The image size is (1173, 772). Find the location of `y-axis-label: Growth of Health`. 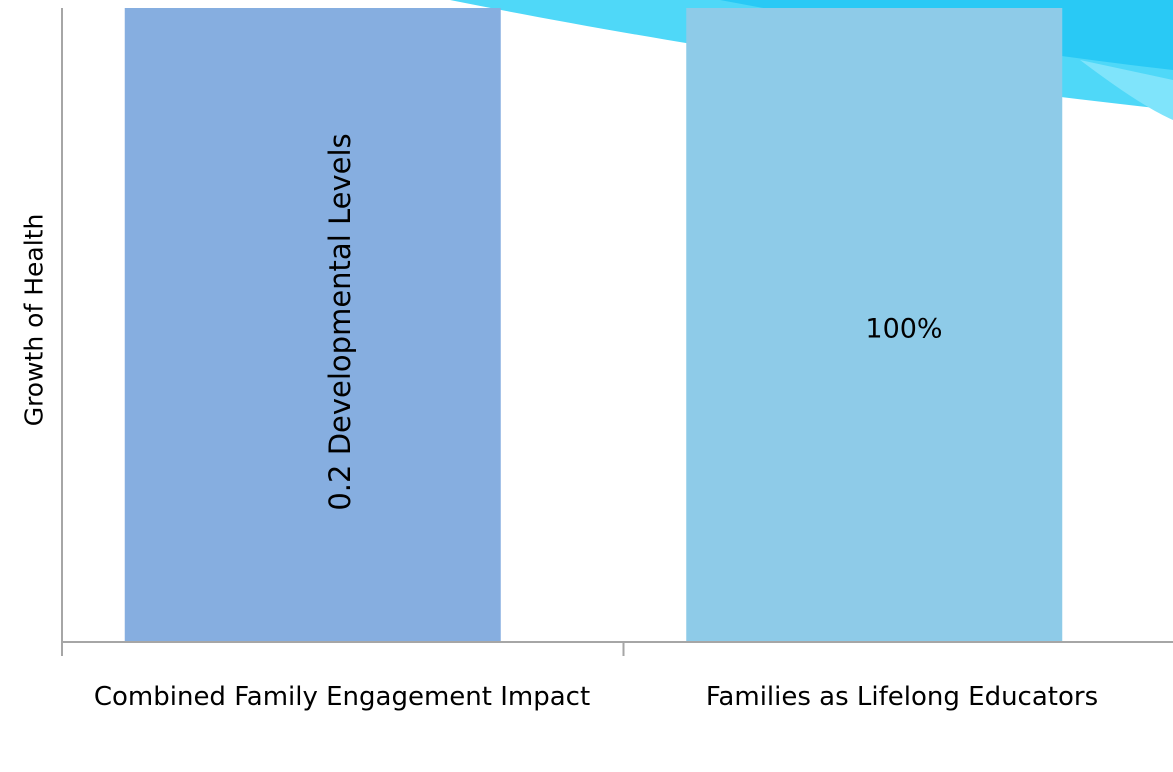

y-axis-label: Growth of Health is located at coordinates (34, 320).